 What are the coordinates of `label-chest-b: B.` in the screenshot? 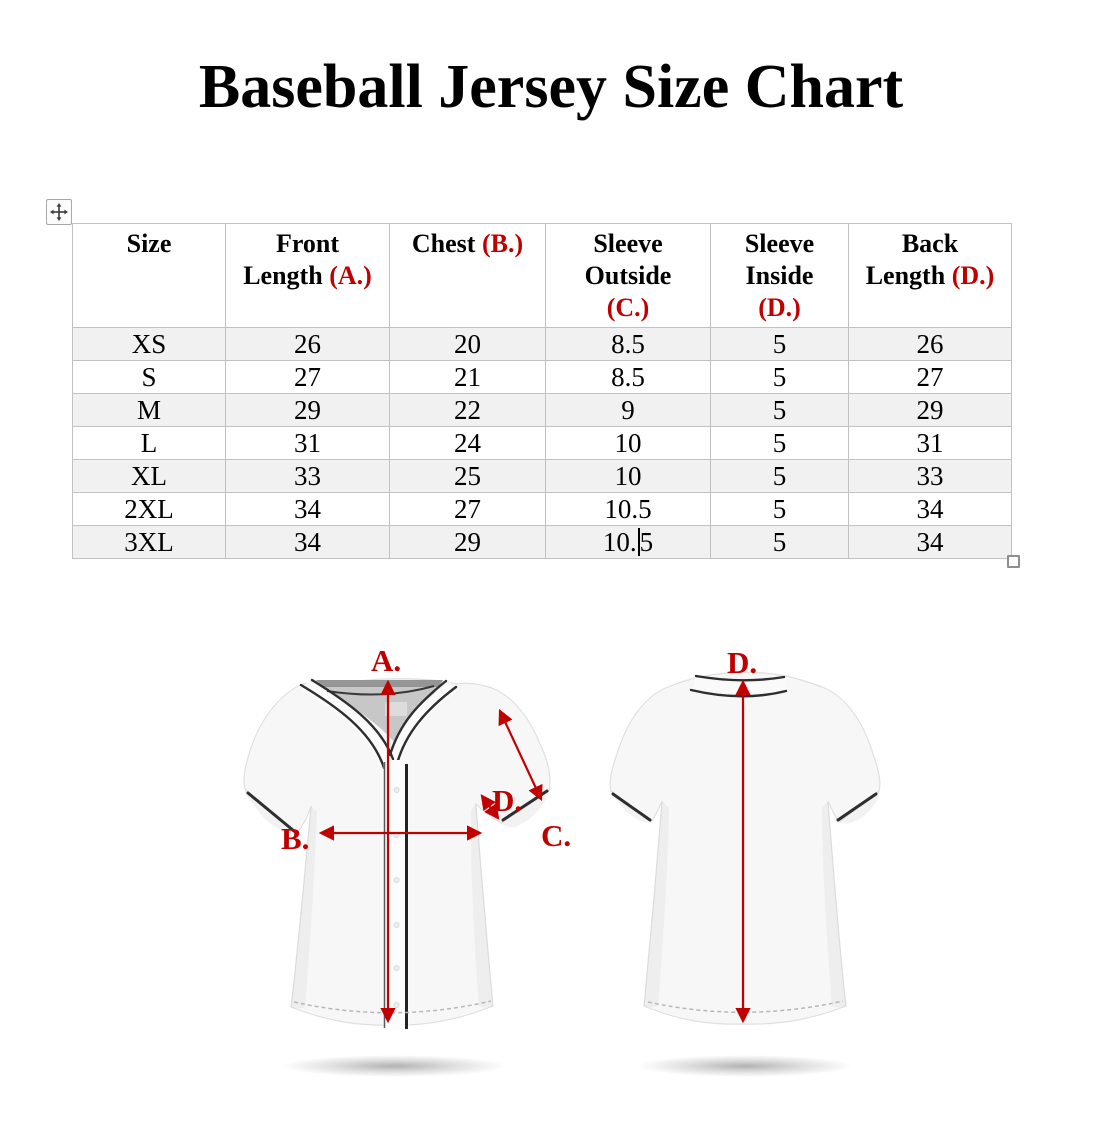 It's located at (295, 838).